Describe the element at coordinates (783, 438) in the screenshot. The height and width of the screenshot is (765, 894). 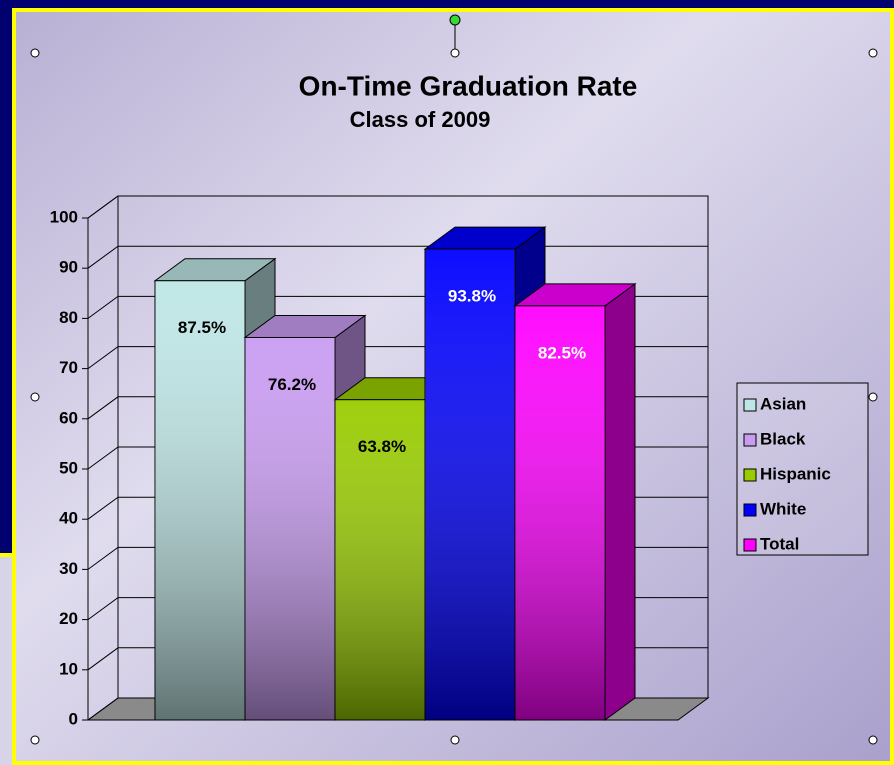
I see `legend-label: Black` at that location.